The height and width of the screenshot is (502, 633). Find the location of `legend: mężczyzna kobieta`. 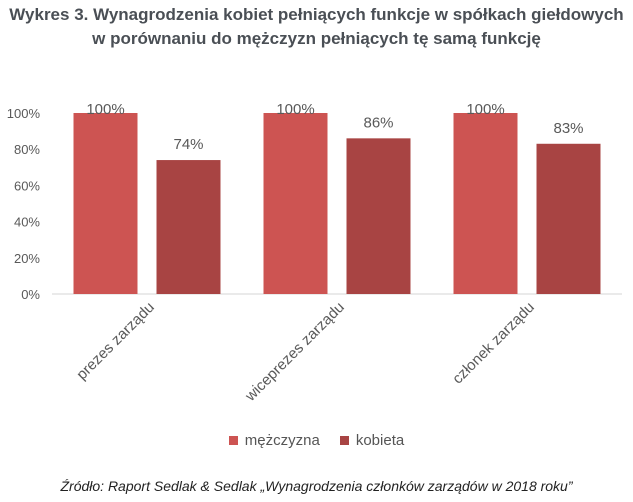

legend: mężczyzna kobieta is located at coordinates (316, 440).